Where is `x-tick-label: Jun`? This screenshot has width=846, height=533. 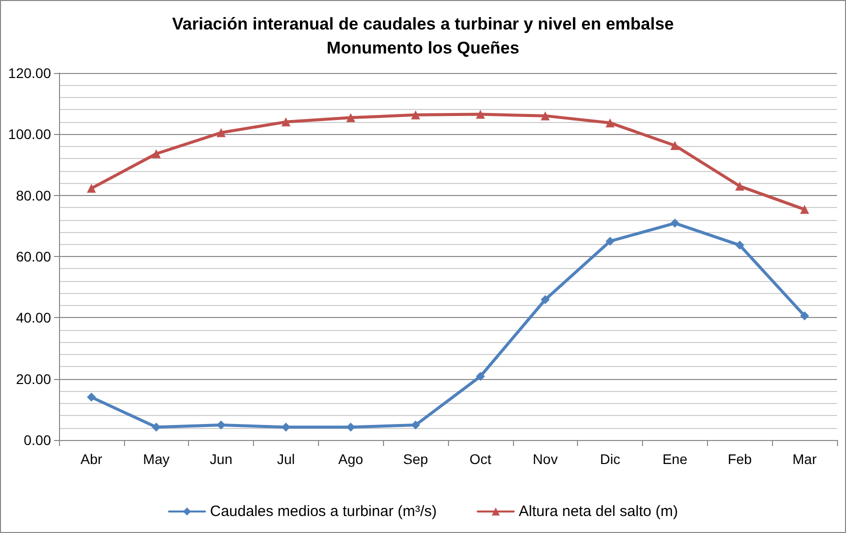 x-tick-label: Jun is located at coordinates (221, 459).